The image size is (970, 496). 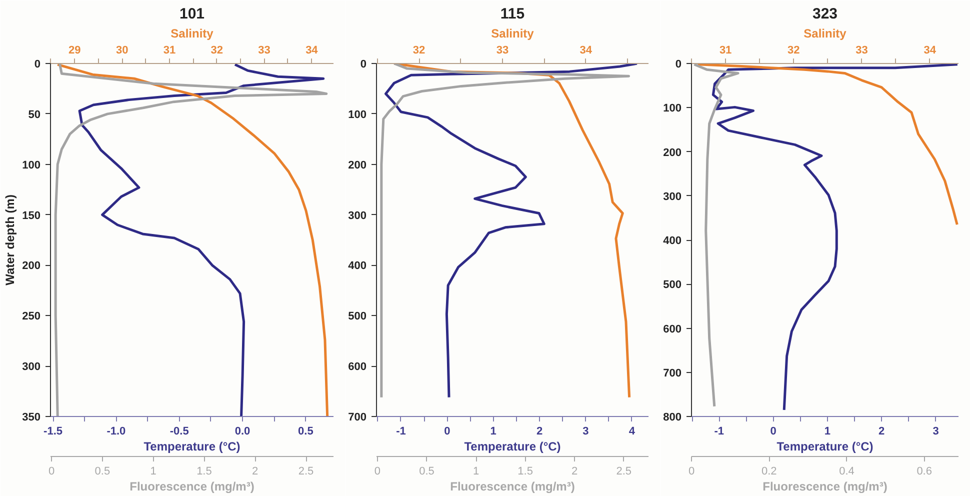 What do you see at coordinates (192, 14) in the screenshot?
I see `chart-title: 101` at bounding box center [192, 14].